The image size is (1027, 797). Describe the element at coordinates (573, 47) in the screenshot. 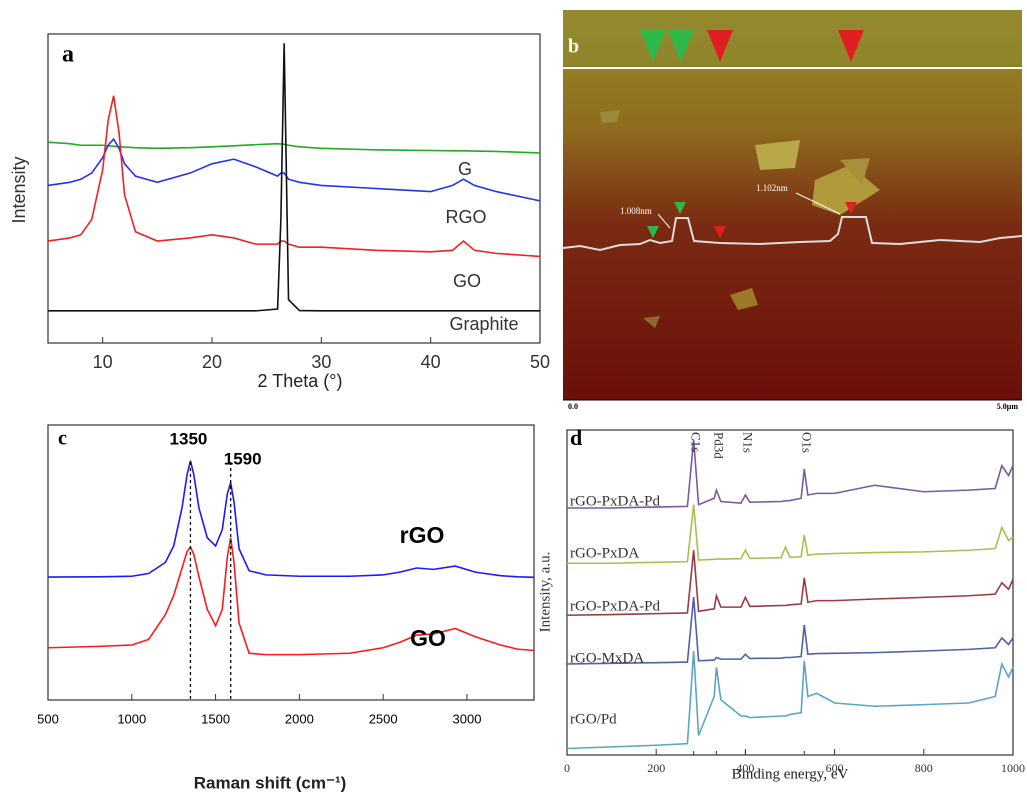

I see `panel-label: b` at that location.